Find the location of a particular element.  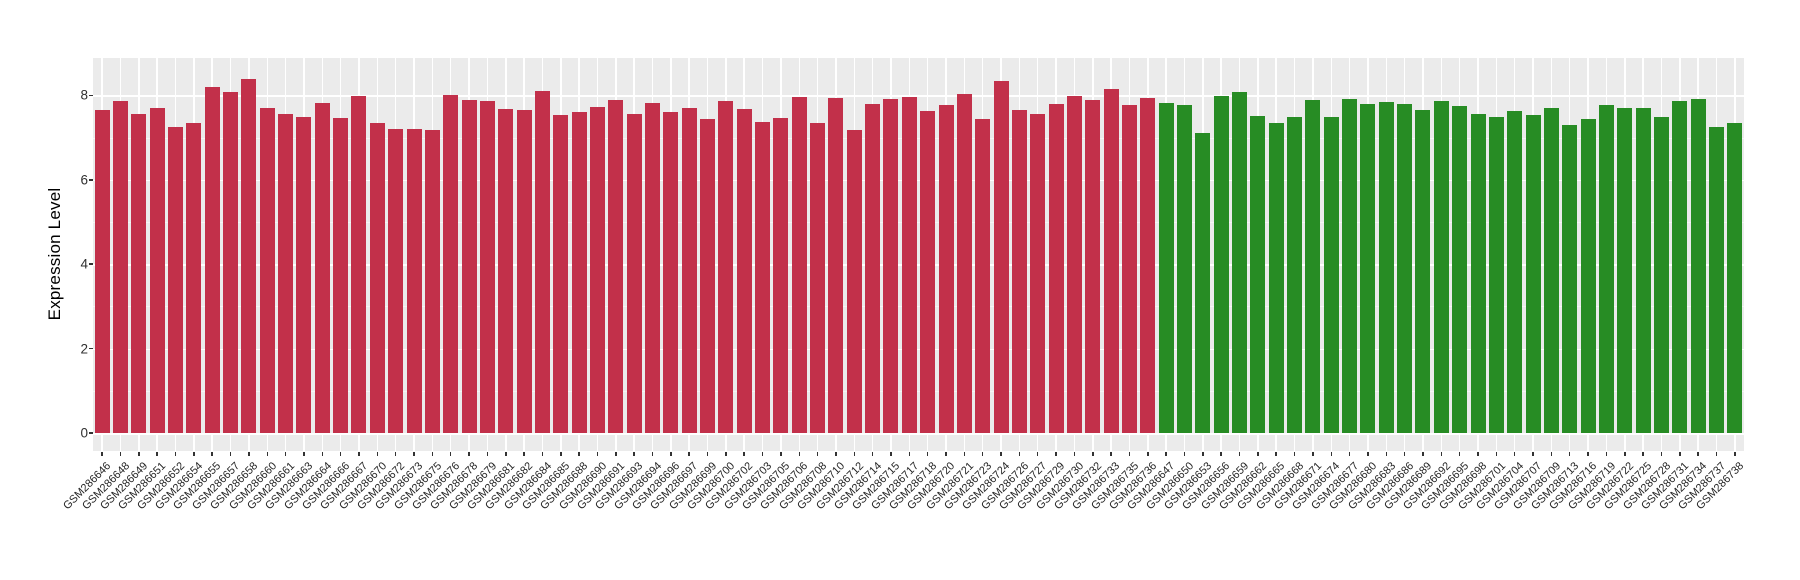

bar-GSM286721 is located at coordinates (964, 263).